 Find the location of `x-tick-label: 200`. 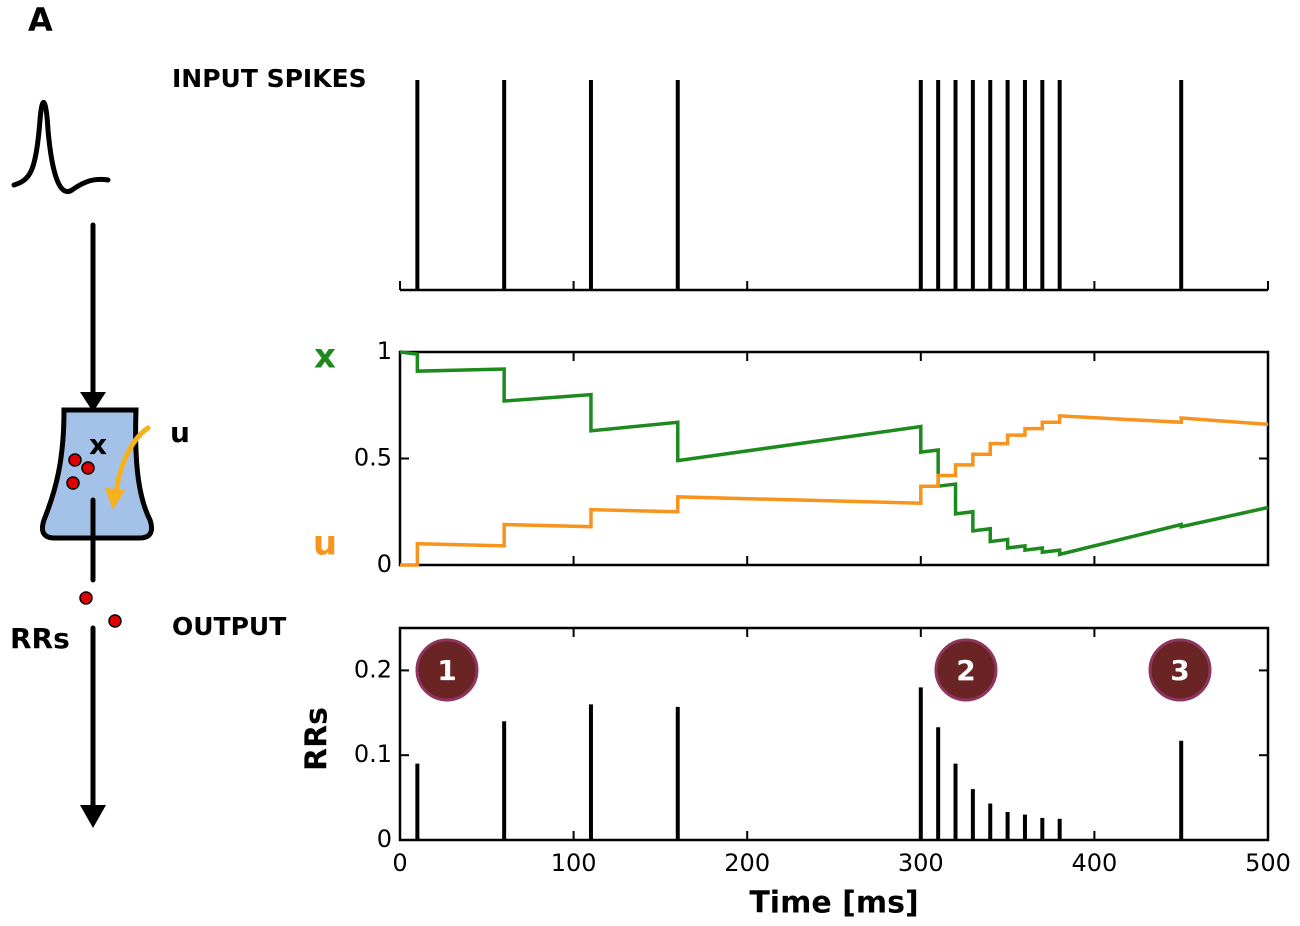

x-tick-label: 200 is located at coordinates (747, 863).